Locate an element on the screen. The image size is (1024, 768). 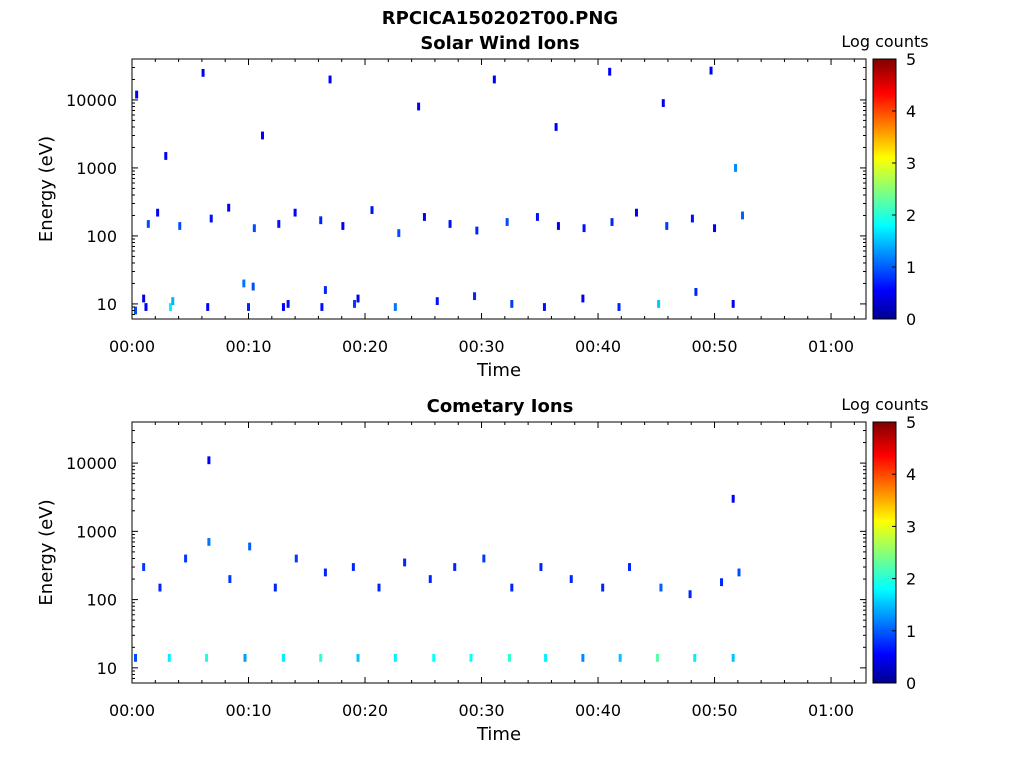
colorbar-label: Log counts is located at coordinates (884, 41).